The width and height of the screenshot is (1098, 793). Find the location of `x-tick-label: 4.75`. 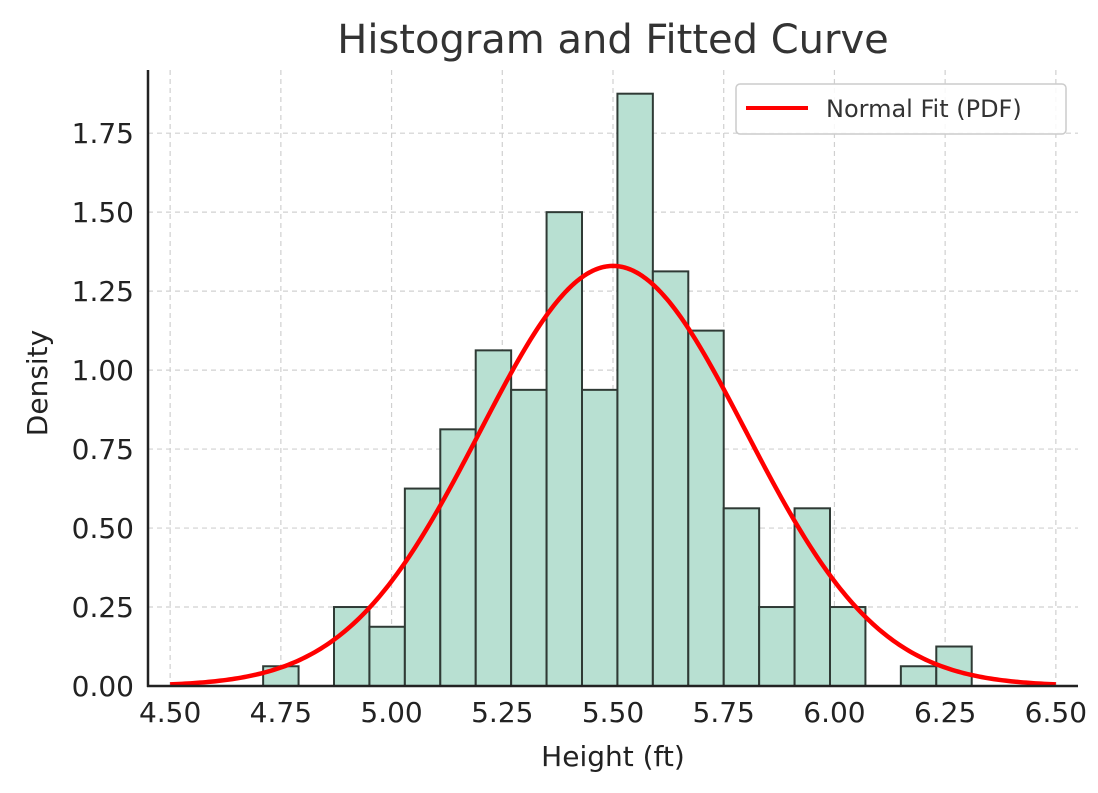

x-tick-label: 4.75 is located at coordinates (281, 712).